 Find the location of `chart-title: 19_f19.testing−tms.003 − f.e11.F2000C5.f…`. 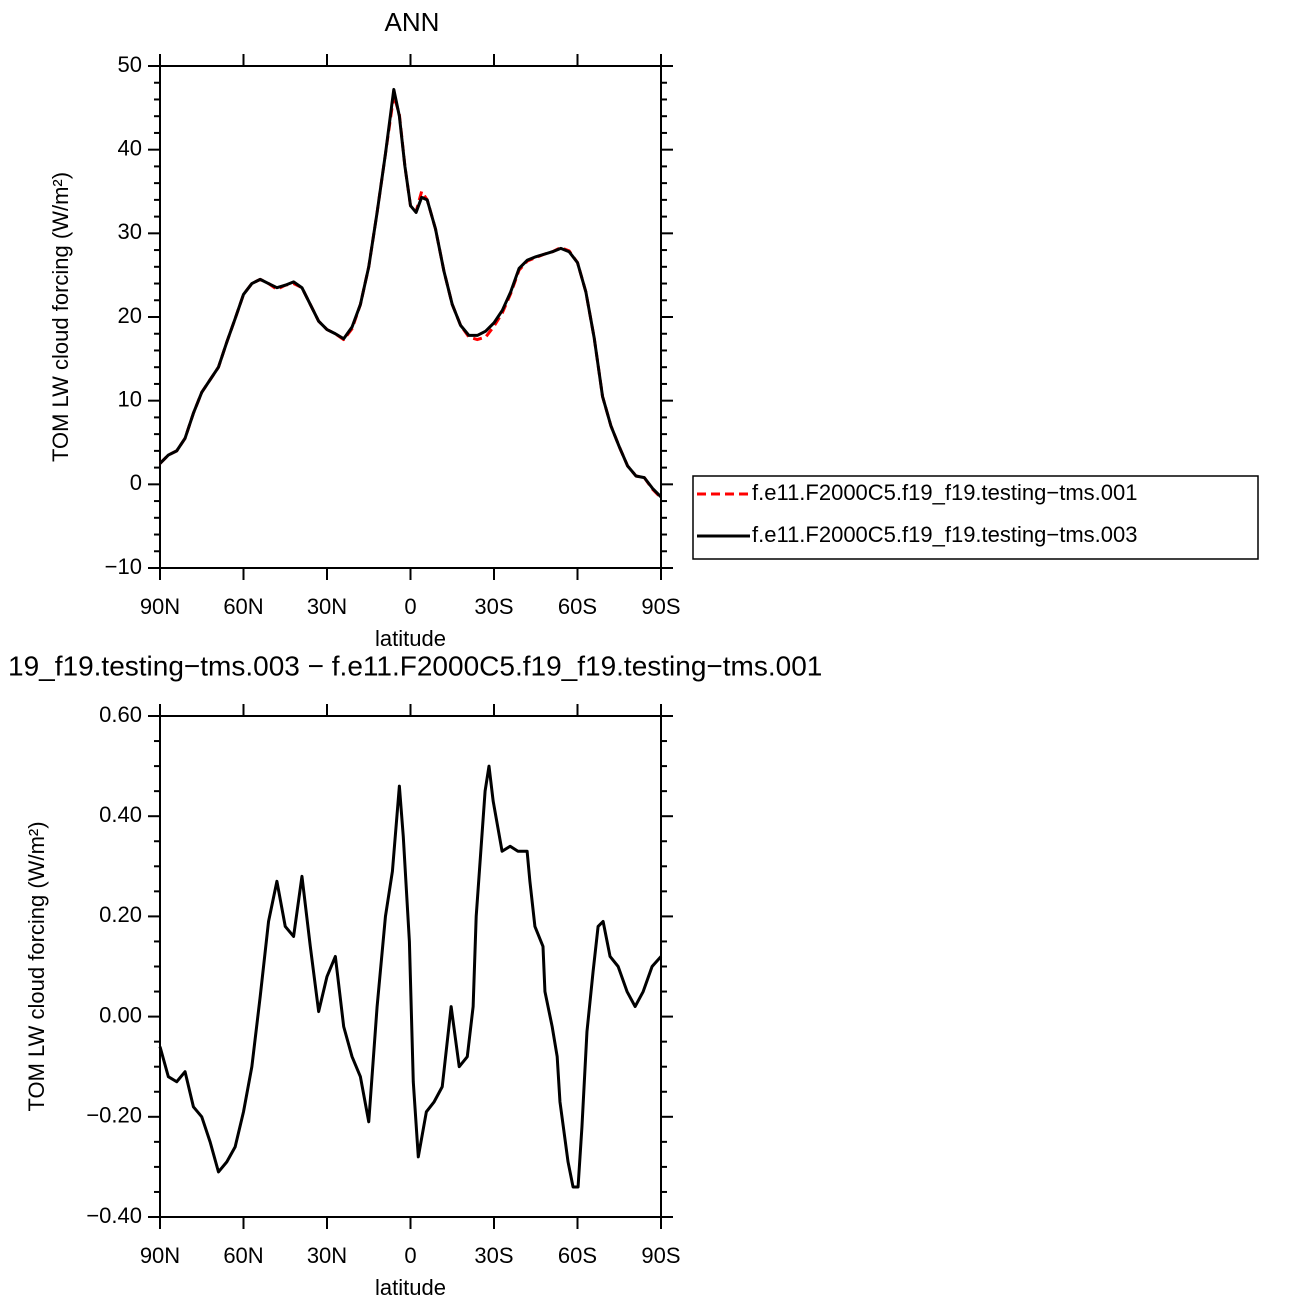

chart-title: 19_f19.testing−tms.003 − f.e11.F2000C5.f… is located at coordinates (415, 665).